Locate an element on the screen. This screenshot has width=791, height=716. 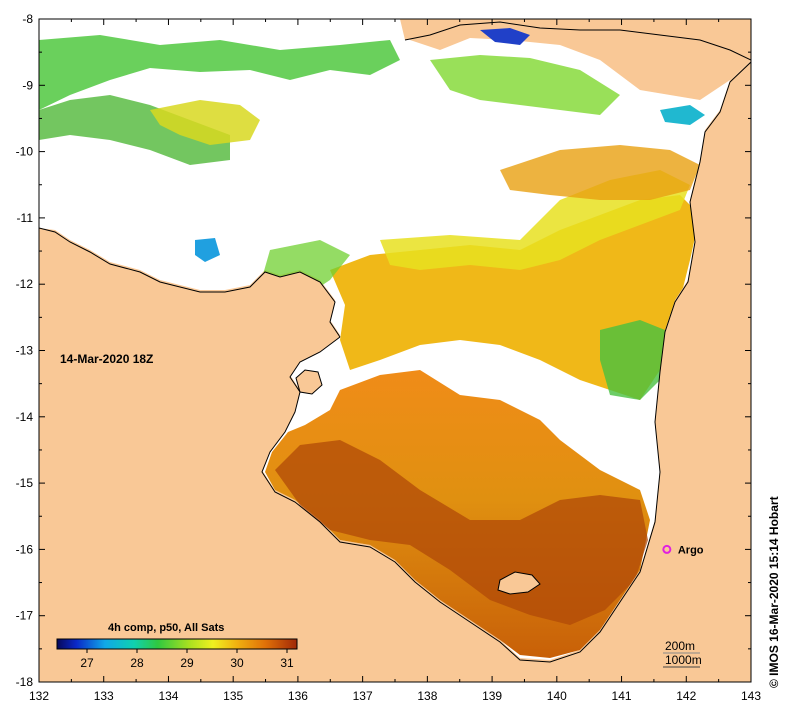
x-tick-label: 143 is located at coordinates (751, 696).